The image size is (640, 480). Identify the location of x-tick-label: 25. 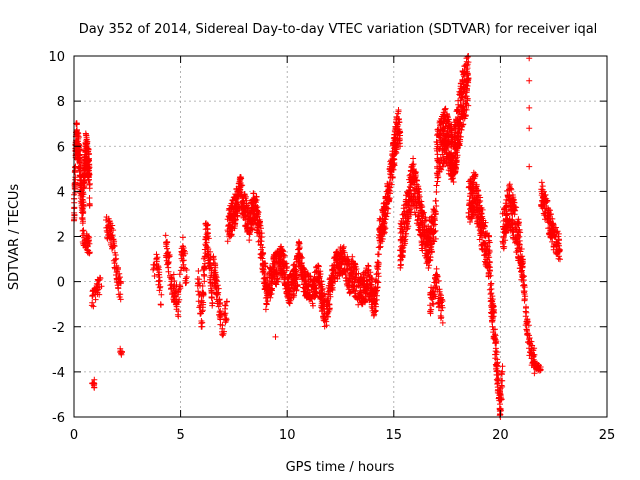
(607, 435).